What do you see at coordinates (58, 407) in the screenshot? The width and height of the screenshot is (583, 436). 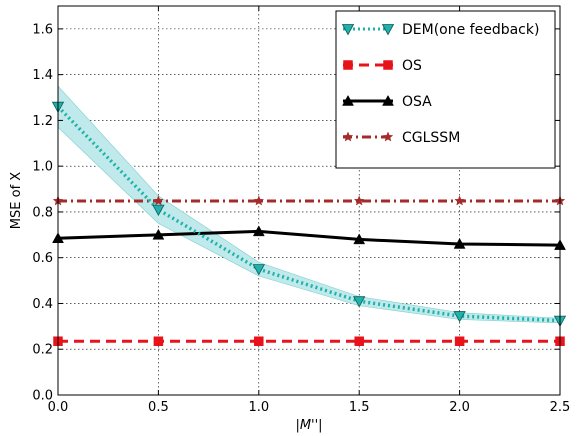 I see `x-tick-label: 0.0` at bounding box center [58, 407].